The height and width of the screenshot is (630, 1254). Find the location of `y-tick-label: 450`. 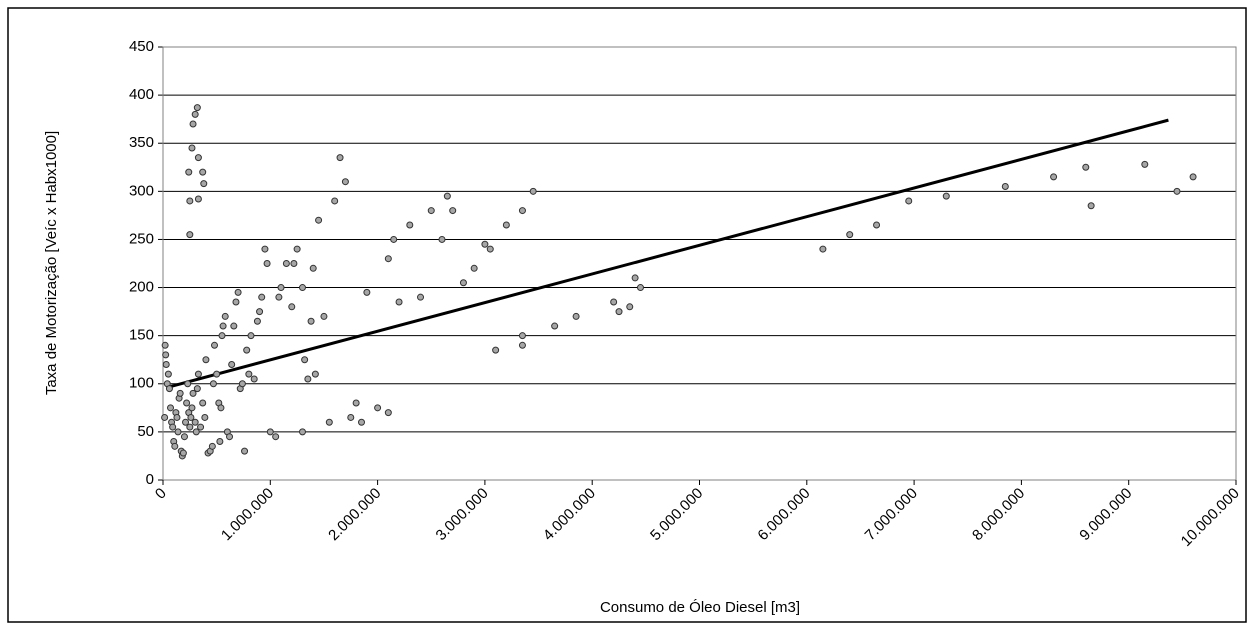

y-tick-label: 450 is located at coordinates (141, 46).